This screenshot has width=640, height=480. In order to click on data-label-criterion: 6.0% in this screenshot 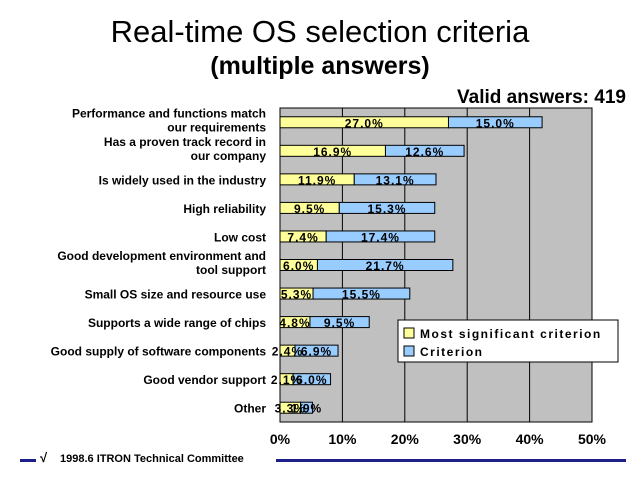, I will do `click(311, 380)`.